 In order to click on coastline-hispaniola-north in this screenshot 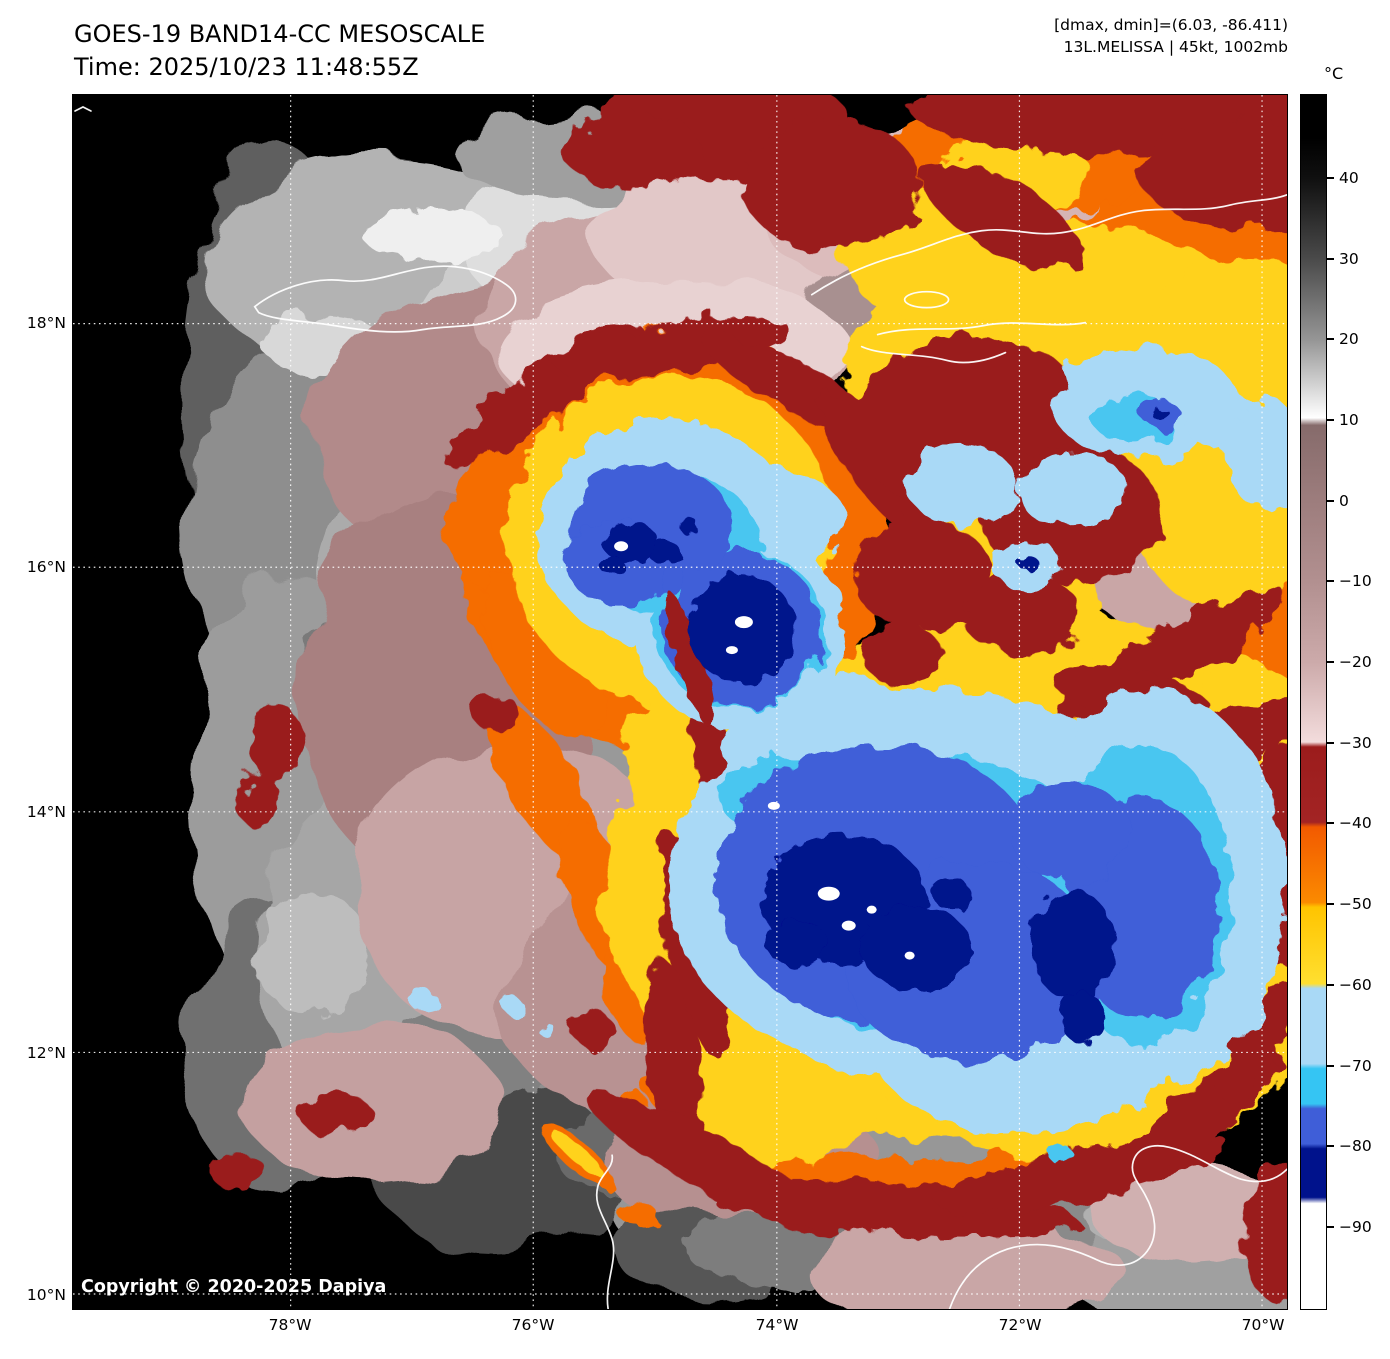, I will do `click(1048, 244)`.